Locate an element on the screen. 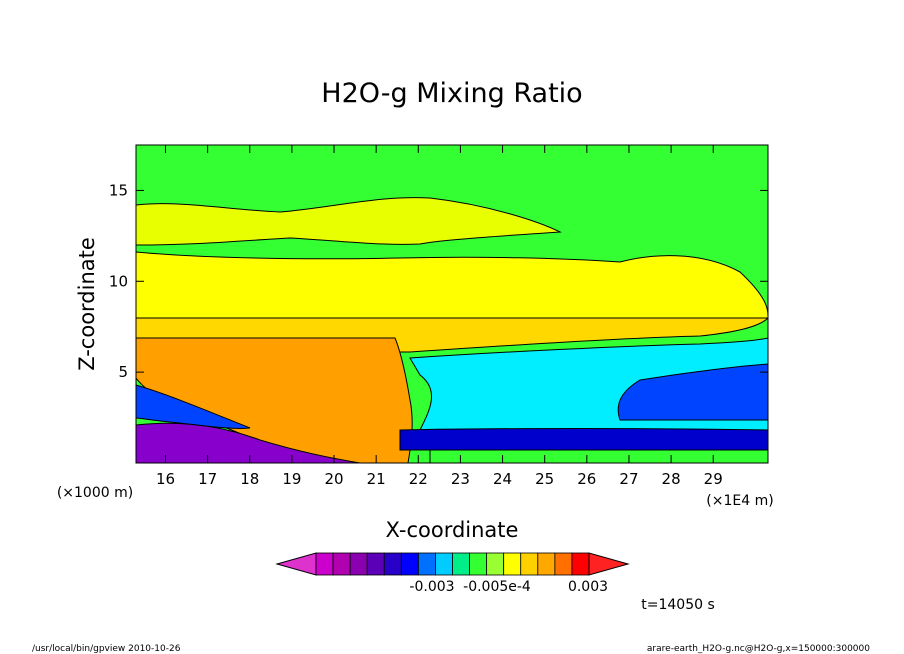  colorbar-label-2: -0.005e-4 is located at coordinates (497, 587).